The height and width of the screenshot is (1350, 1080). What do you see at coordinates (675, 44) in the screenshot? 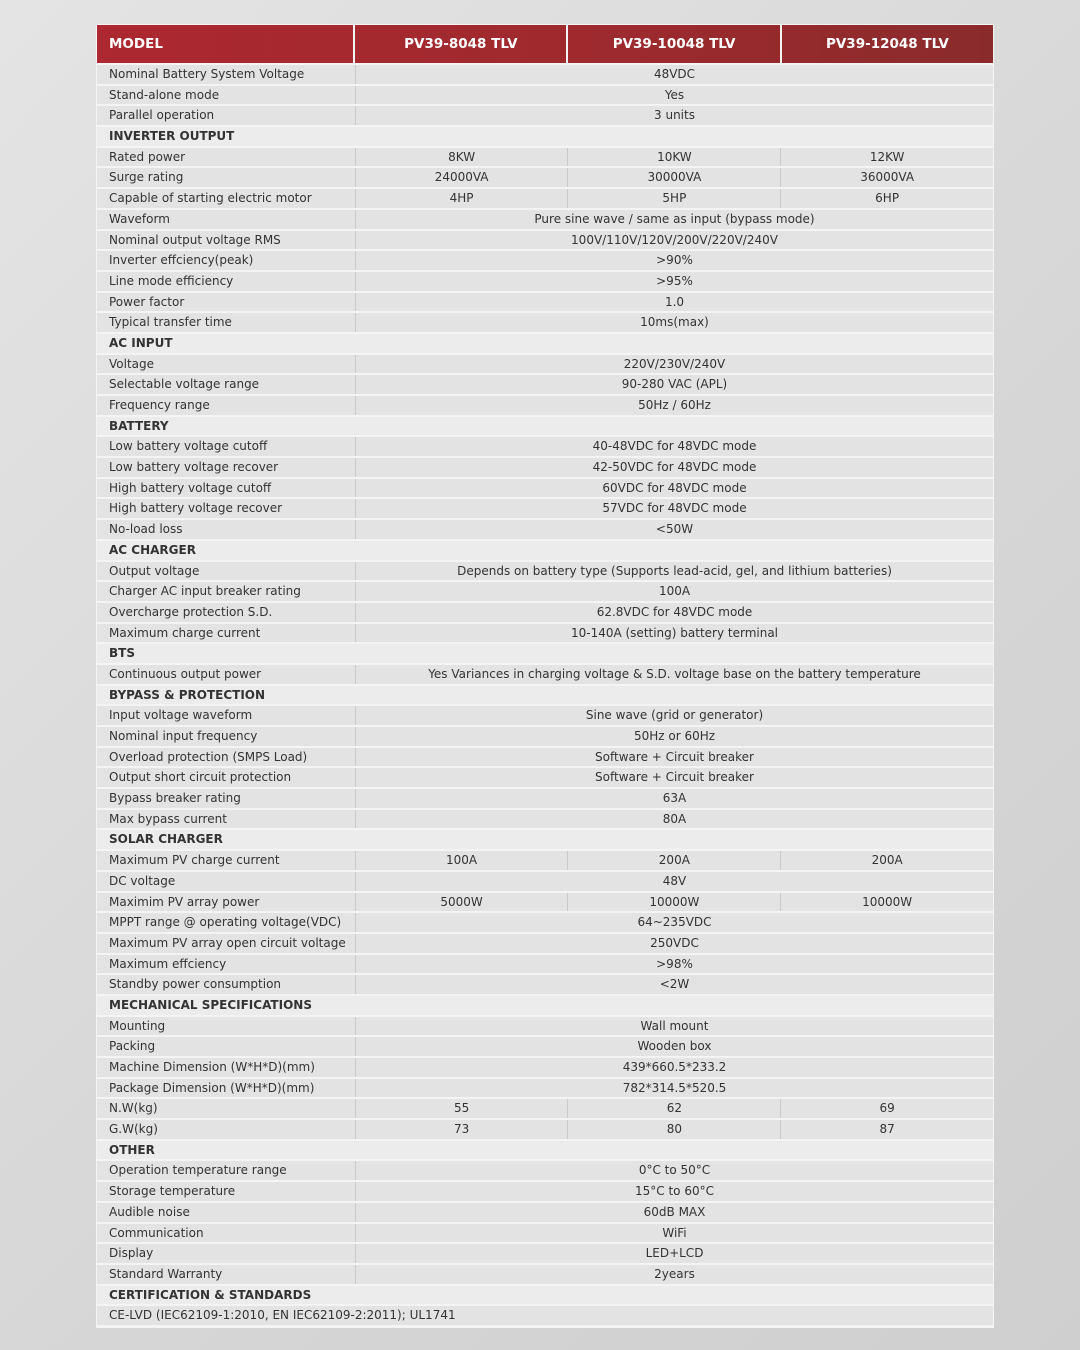
I see `model-column-header: PV39-10048 TLV` at bounding box center [675, 44].